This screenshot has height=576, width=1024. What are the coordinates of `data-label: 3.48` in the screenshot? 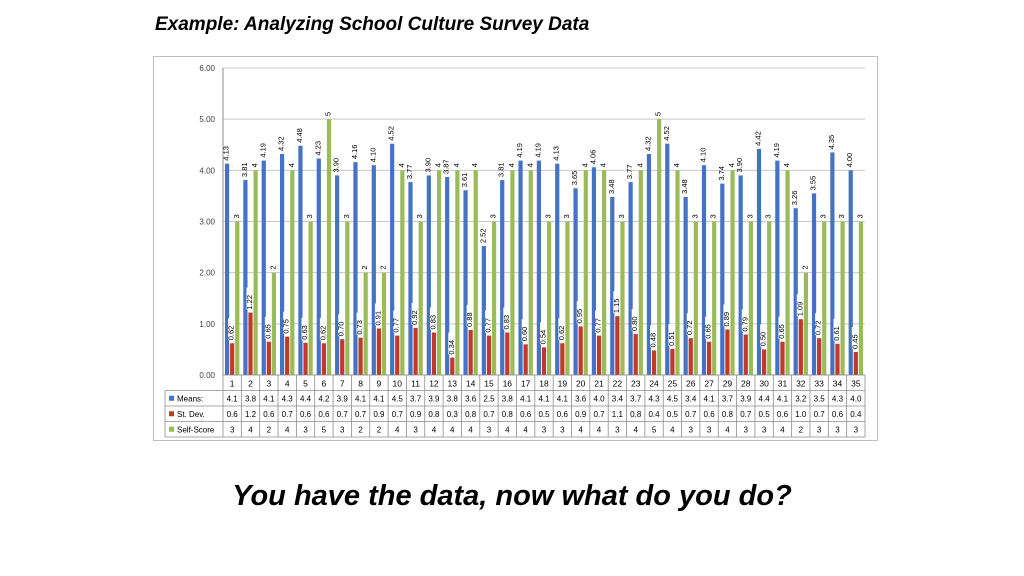 It's located at (611, 186).